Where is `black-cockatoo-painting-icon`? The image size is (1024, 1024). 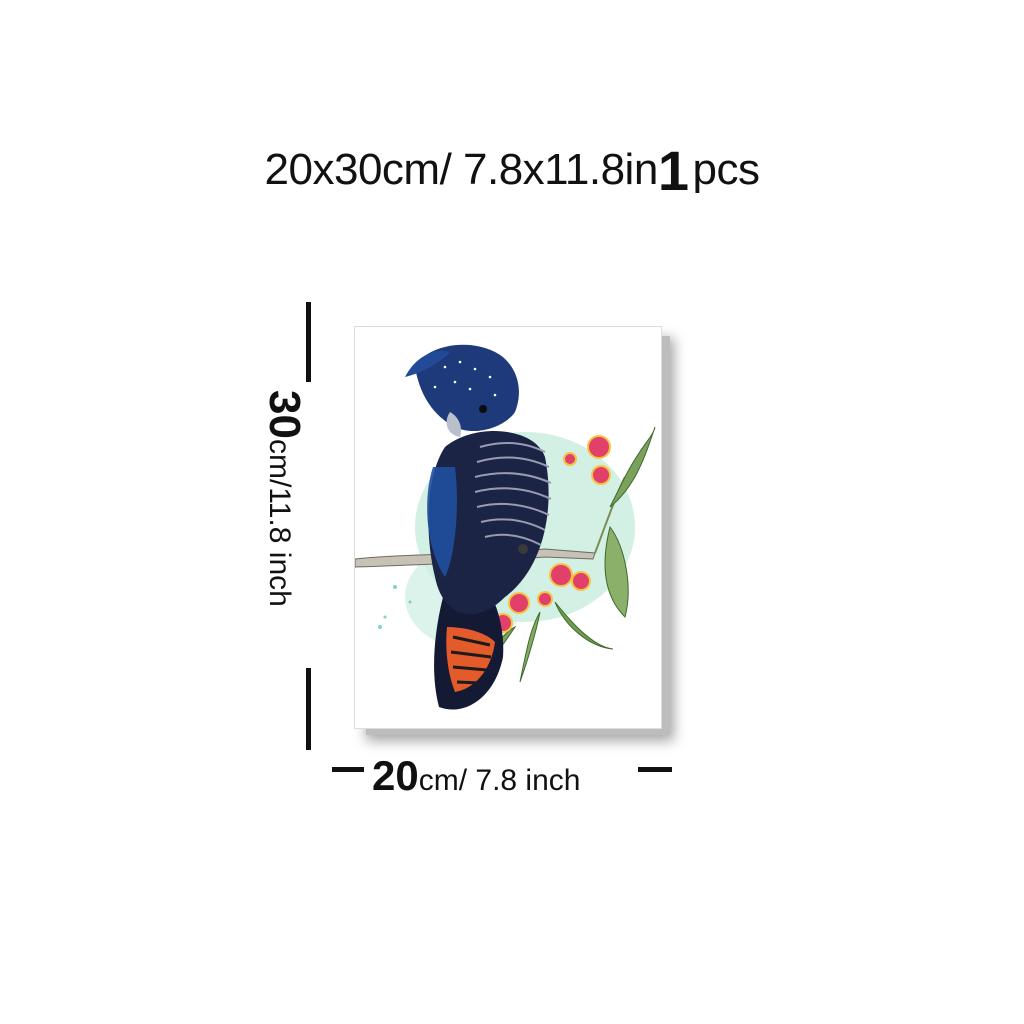
black-cockatoo-painting-icon is located at coordinates (505, 527).